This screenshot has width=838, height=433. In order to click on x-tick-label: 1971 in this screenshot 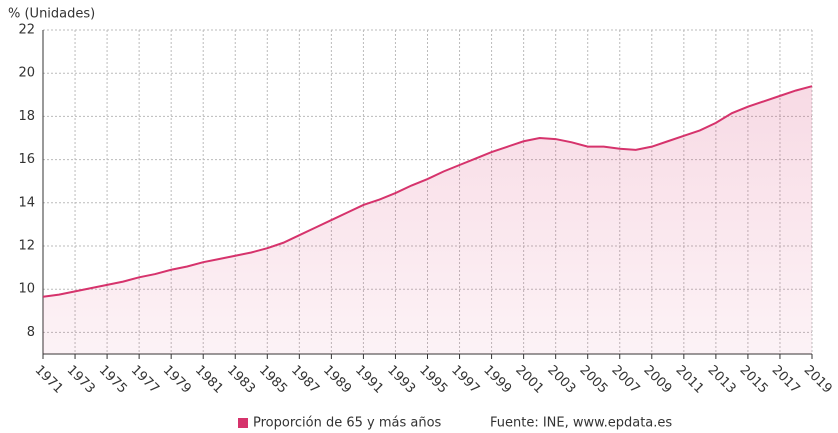, I will do `click(49, 380)`.